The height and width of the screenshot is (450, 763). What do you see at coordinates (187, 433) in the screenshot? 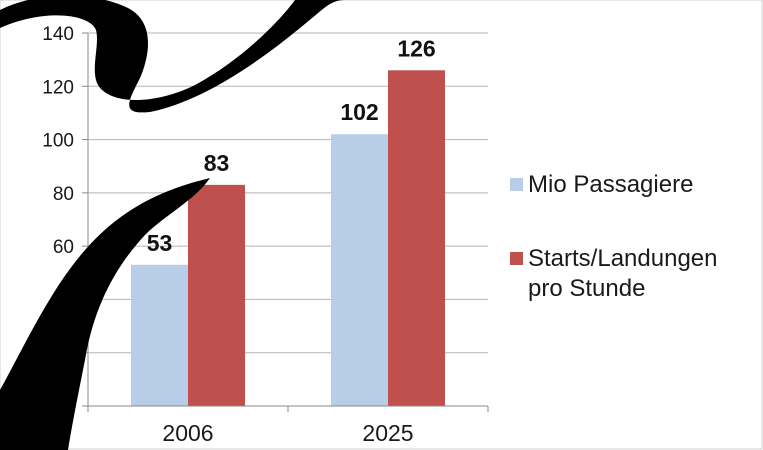
I see `x-tick-label: 2006` at bounding box center [187, 433].